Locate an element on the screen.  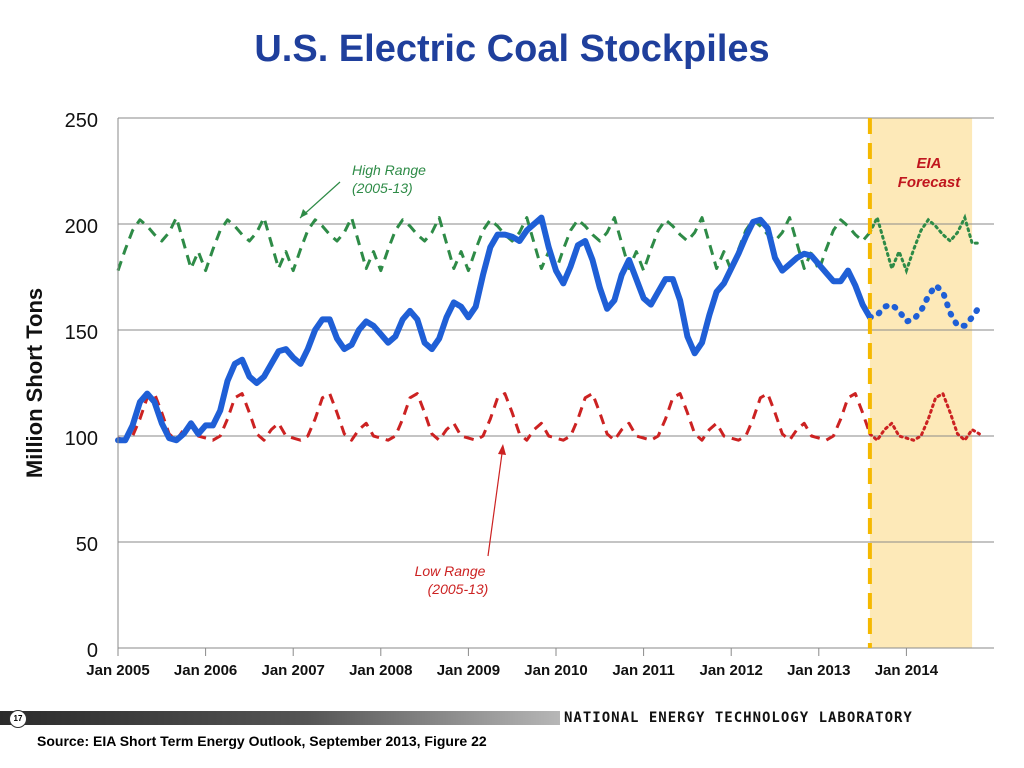
organization-name: NATIONAL ENERGY TECHNOLOGY LABORATORY is located at coordinates (772, 718).